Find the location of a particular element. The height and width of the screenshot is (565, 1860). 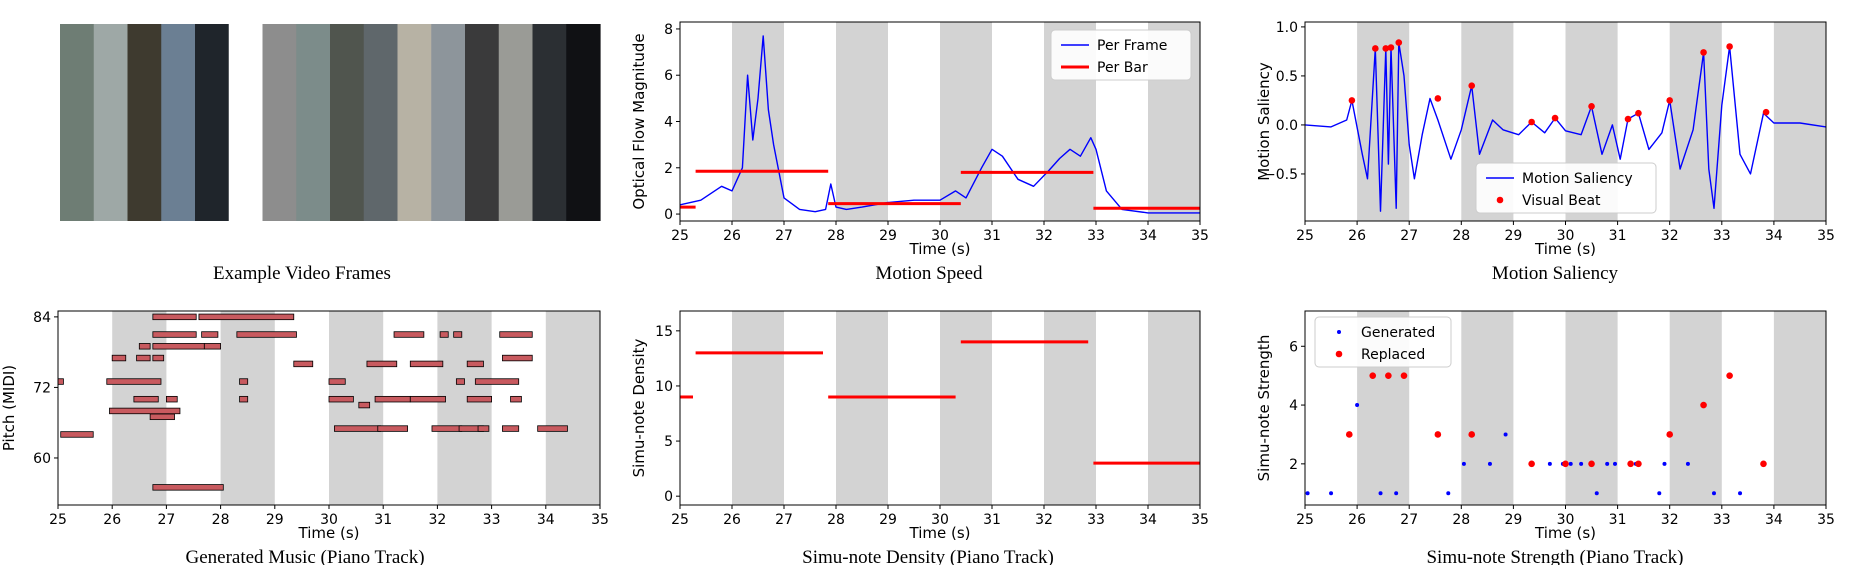

y-tick-label: 0.5 is located at coordinates (1287, 77).